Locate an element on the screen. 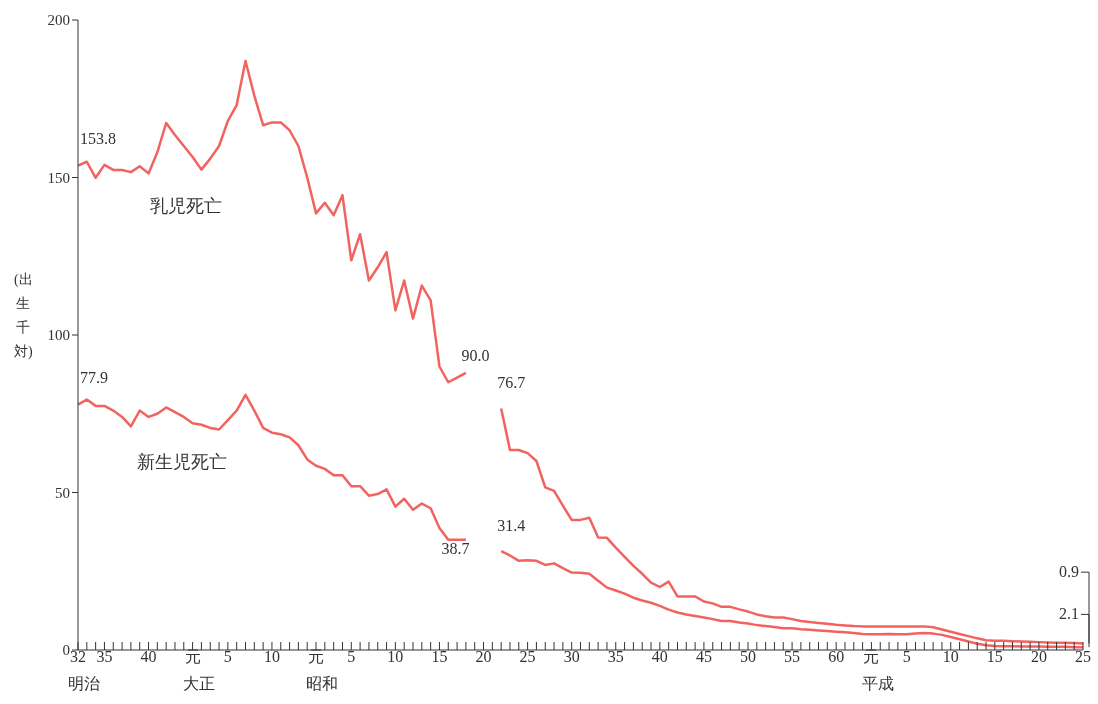 Image resolution: width=1098 pixels, height=704 pixels. y-axis-title: (出生千対) is located at coordinates (23, 316).